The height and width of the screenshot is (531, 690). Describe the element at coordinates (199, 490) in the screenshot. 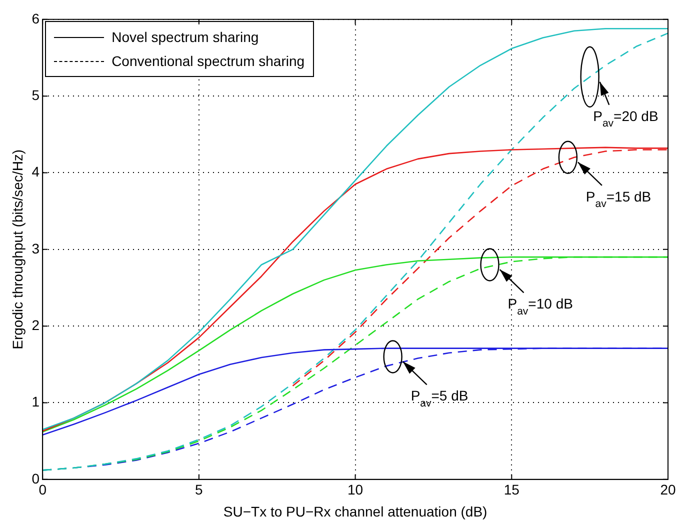

I see `x-tick-label: 5` at that location.